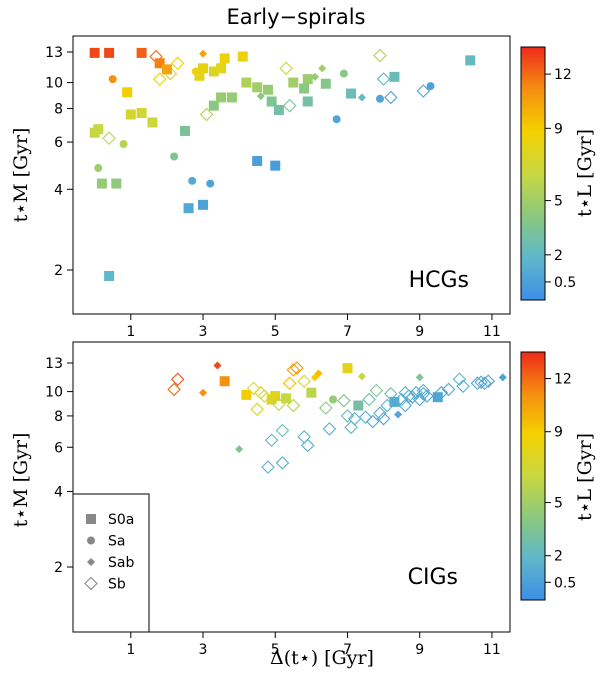 This screenshot has height=674, width=600. What do you see at coordinates (558, 557) in the screenshot?
I see `colorbar-tick-label: 2` at bounding box center [558, 557].